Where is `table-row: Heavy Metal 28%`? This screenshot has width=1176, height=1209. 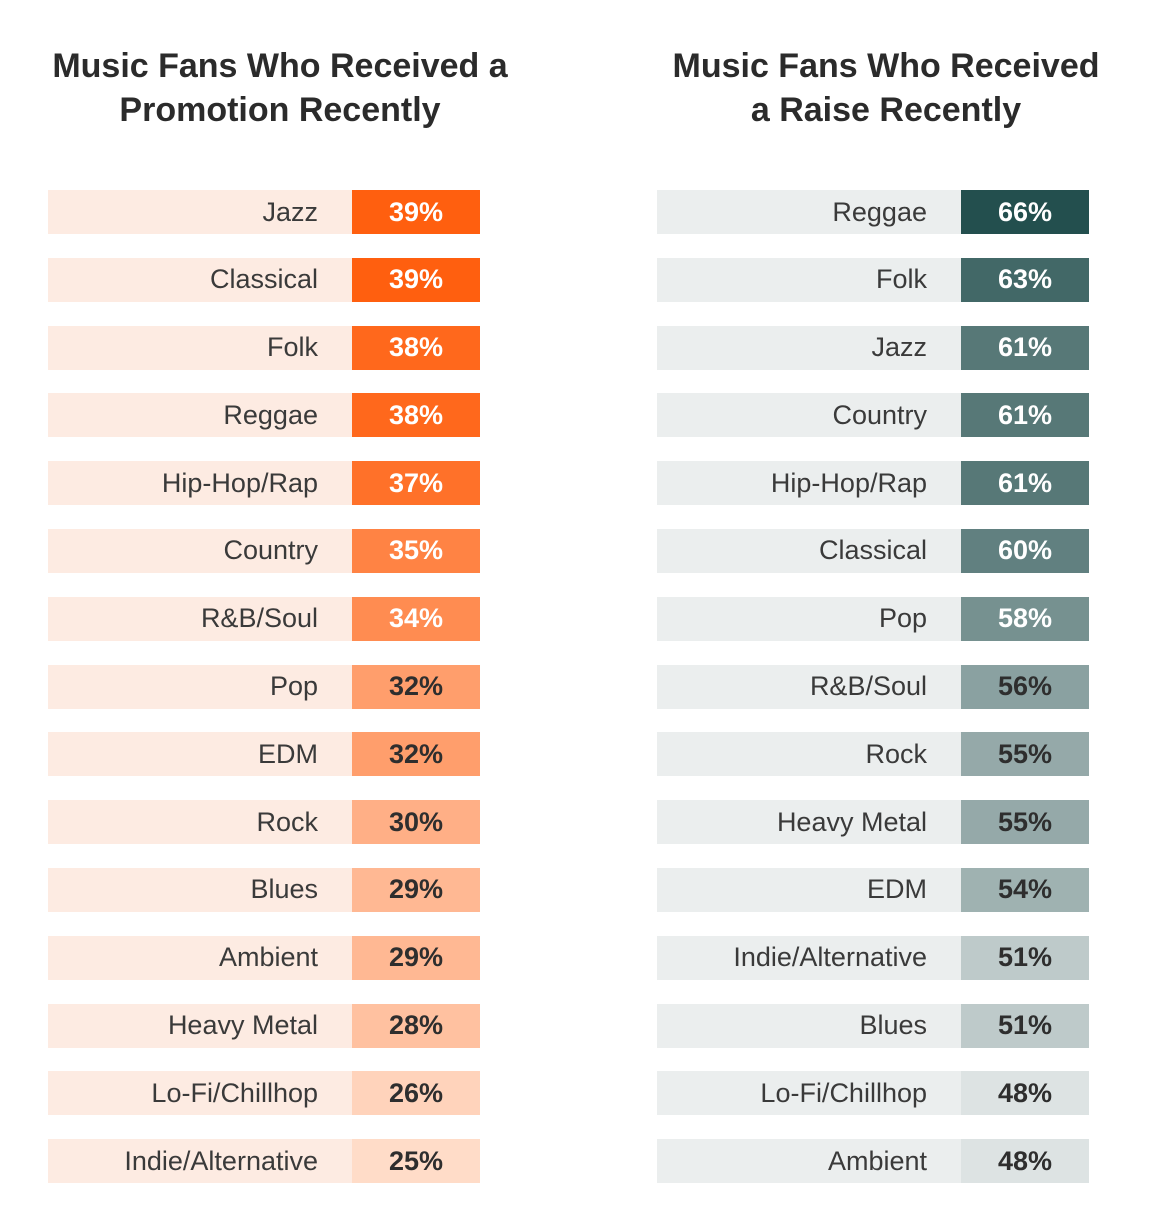 table-row: Heavy Metal 28% is located at coordinates (264, 1025).